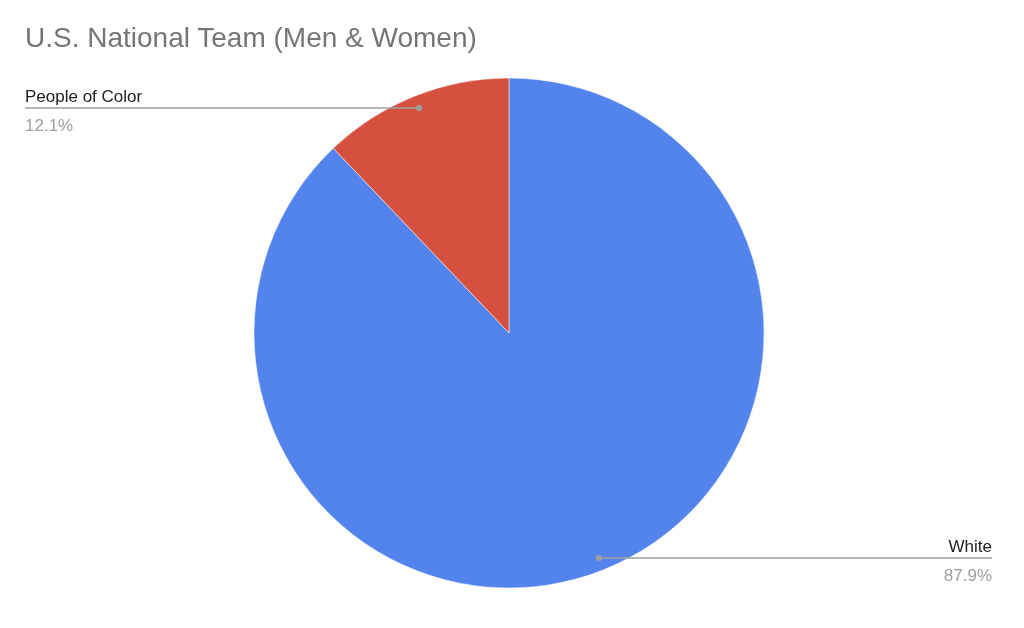 The height and width of the screenshot is (628, 1024). What do you see at coordinates (970, 546) in the screenshot?
I see `slice-label: White` at bounding box center [970, 546].